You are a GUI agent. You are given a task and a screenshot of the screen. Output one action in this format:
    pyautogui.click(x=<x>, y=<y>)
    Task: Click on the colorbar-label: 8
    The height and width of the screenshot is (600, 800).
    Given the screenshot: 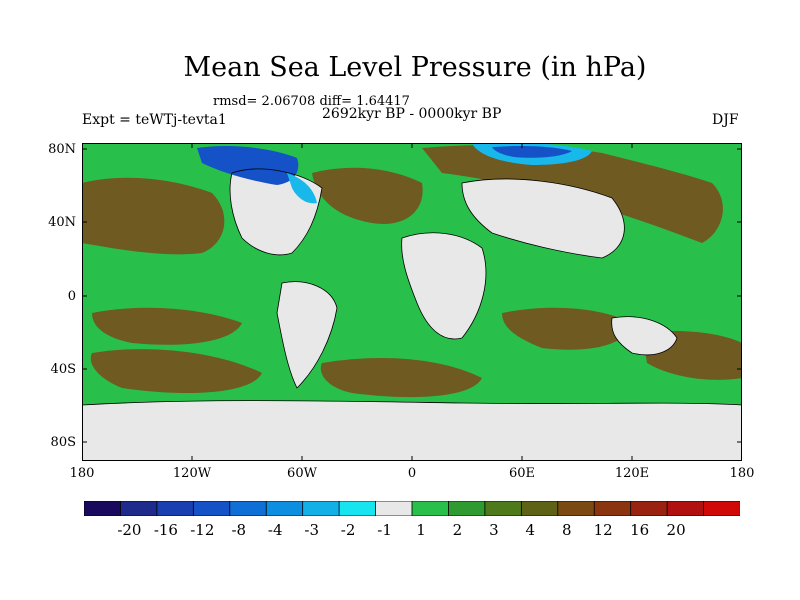 What is the action you would take?
    pyautogui.click(x=567, y=530)
    